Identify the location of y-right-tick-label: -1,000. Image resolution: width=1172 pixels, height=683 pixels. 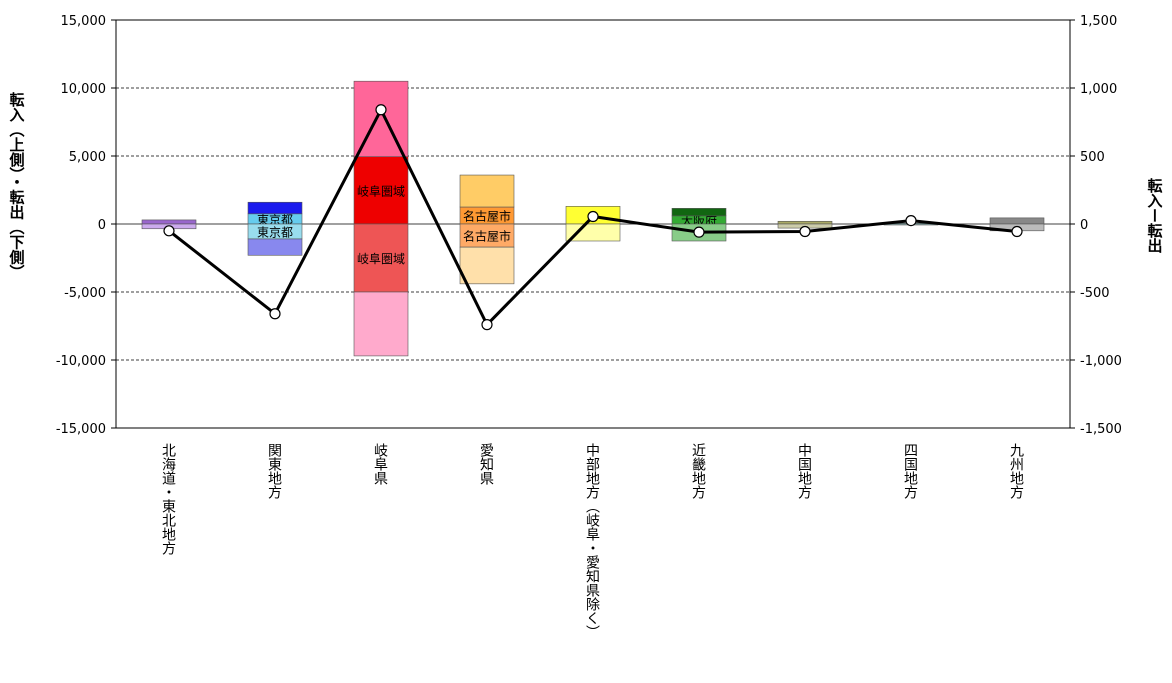
(1101, 361).